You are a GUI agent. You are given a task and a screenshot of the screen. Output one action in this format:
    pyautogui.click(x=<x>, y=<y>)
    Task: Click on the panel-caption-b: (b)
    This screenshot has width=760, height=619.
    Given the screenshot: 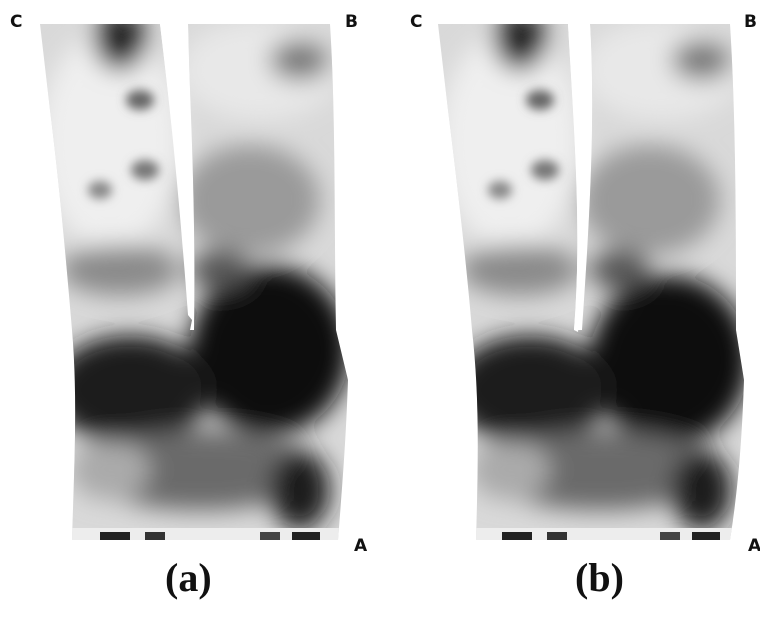 What is the action you would take?
    pyautogui.click(x=599, y=577)
    